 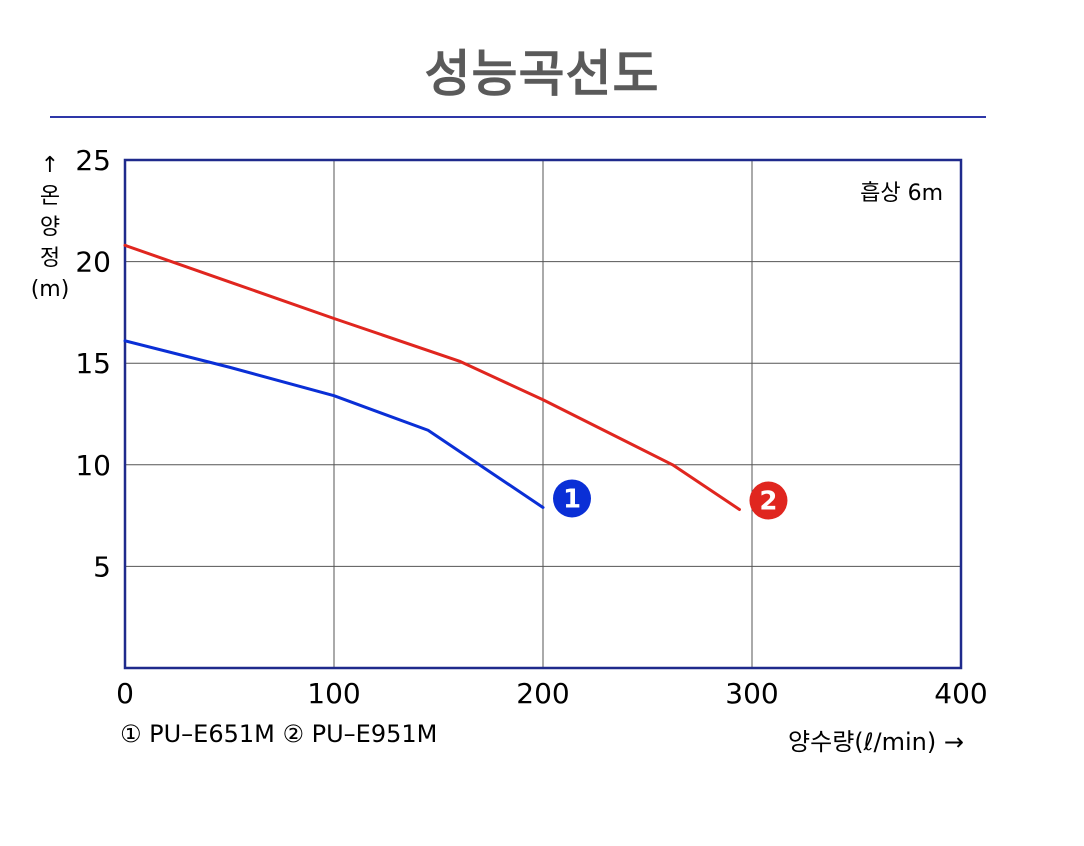 What do you see at coordinates (102, 566) in the screenshot?
I see `y-tick-label: 5` at bounding box center [102, 566].